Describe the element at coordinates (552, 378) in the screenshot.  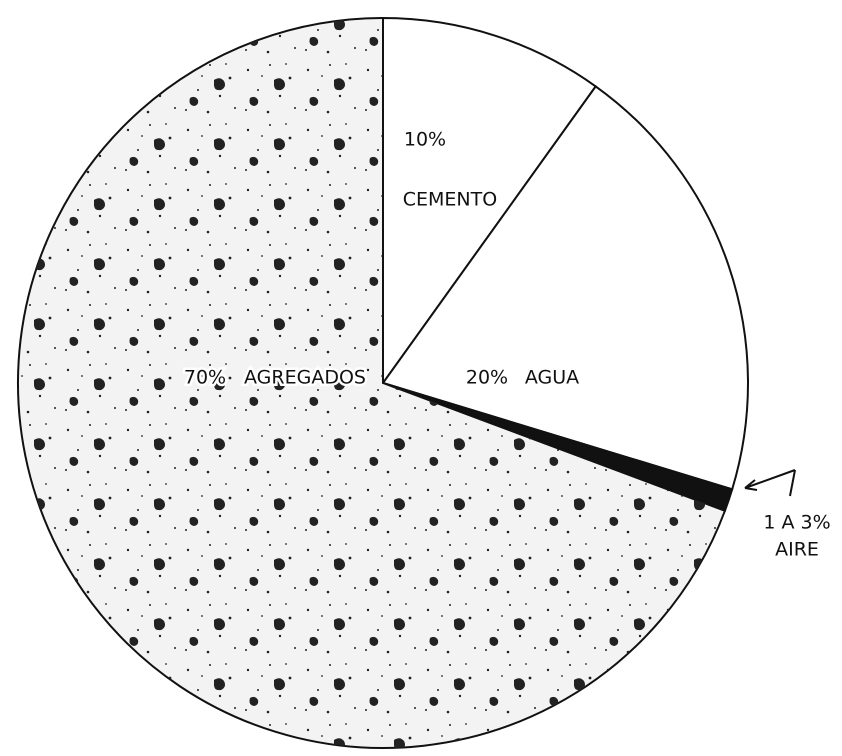
I see `category-label: AGUA` at that location.